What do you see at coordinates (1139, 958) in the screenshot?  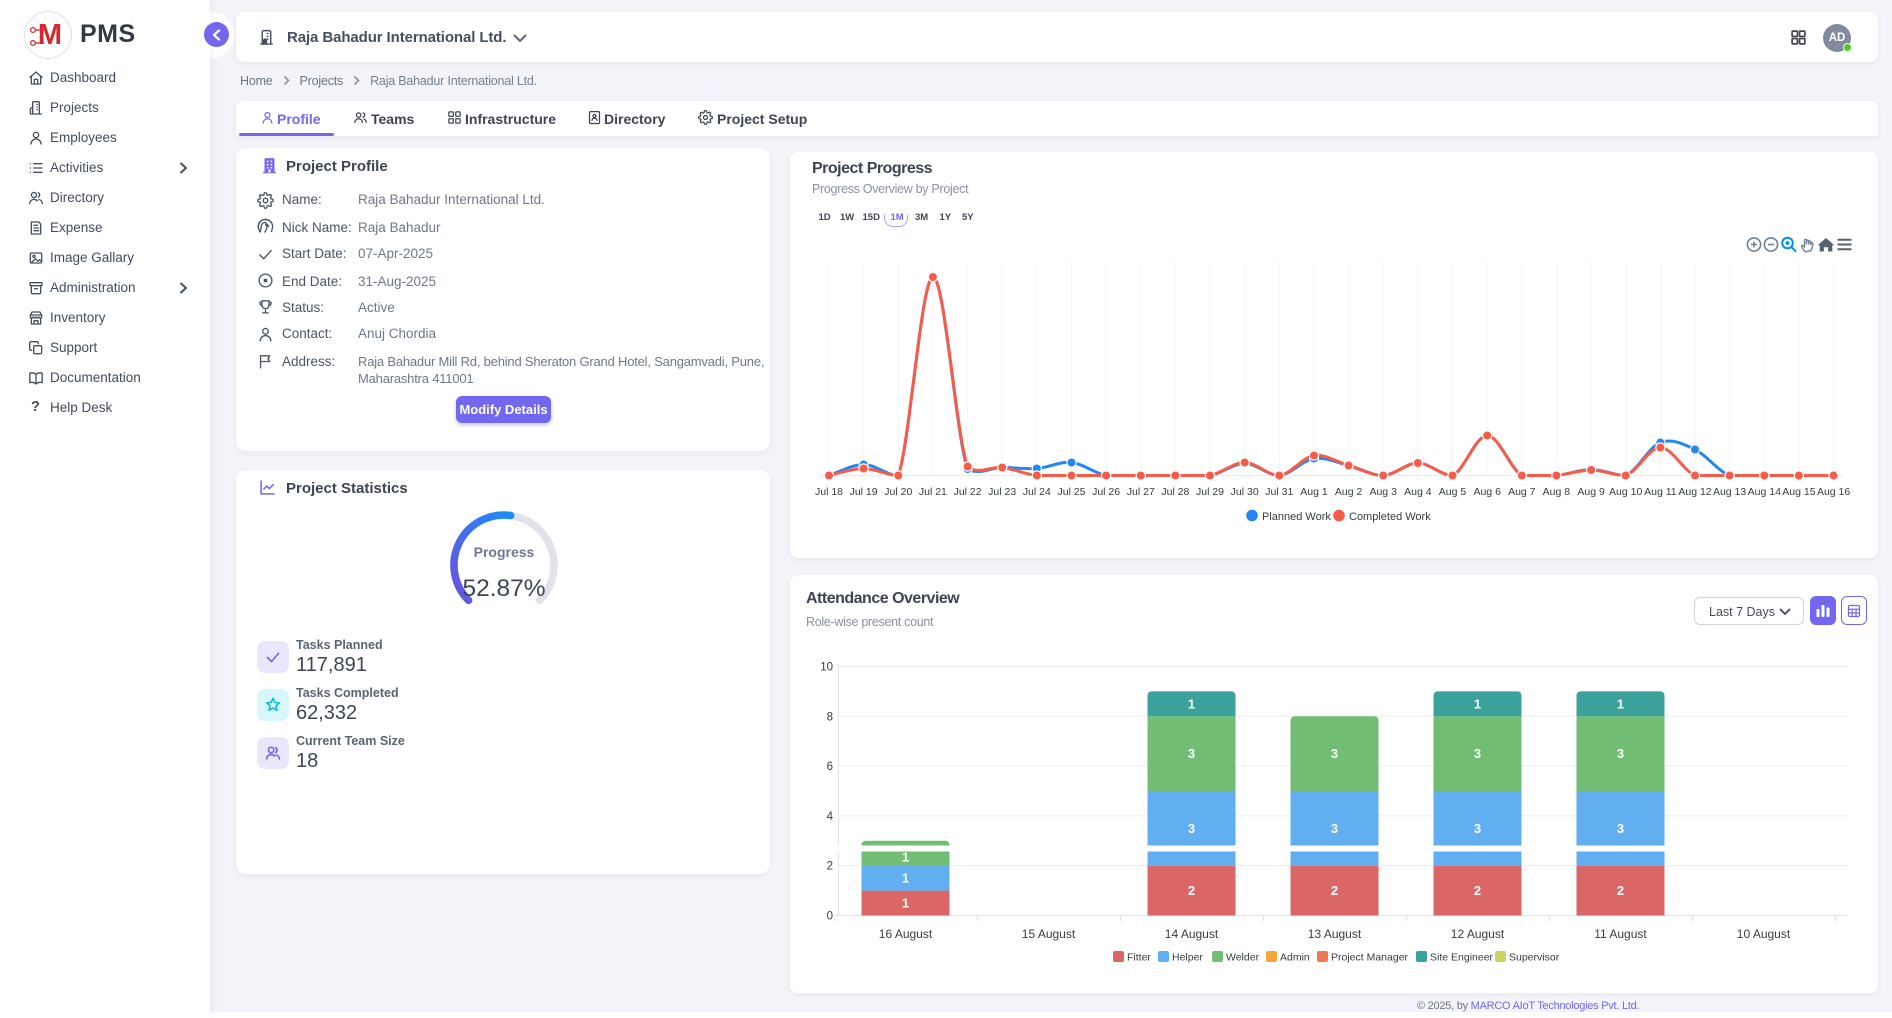 I see `svg-text: Fitter` at bounding box center [1139, 958].